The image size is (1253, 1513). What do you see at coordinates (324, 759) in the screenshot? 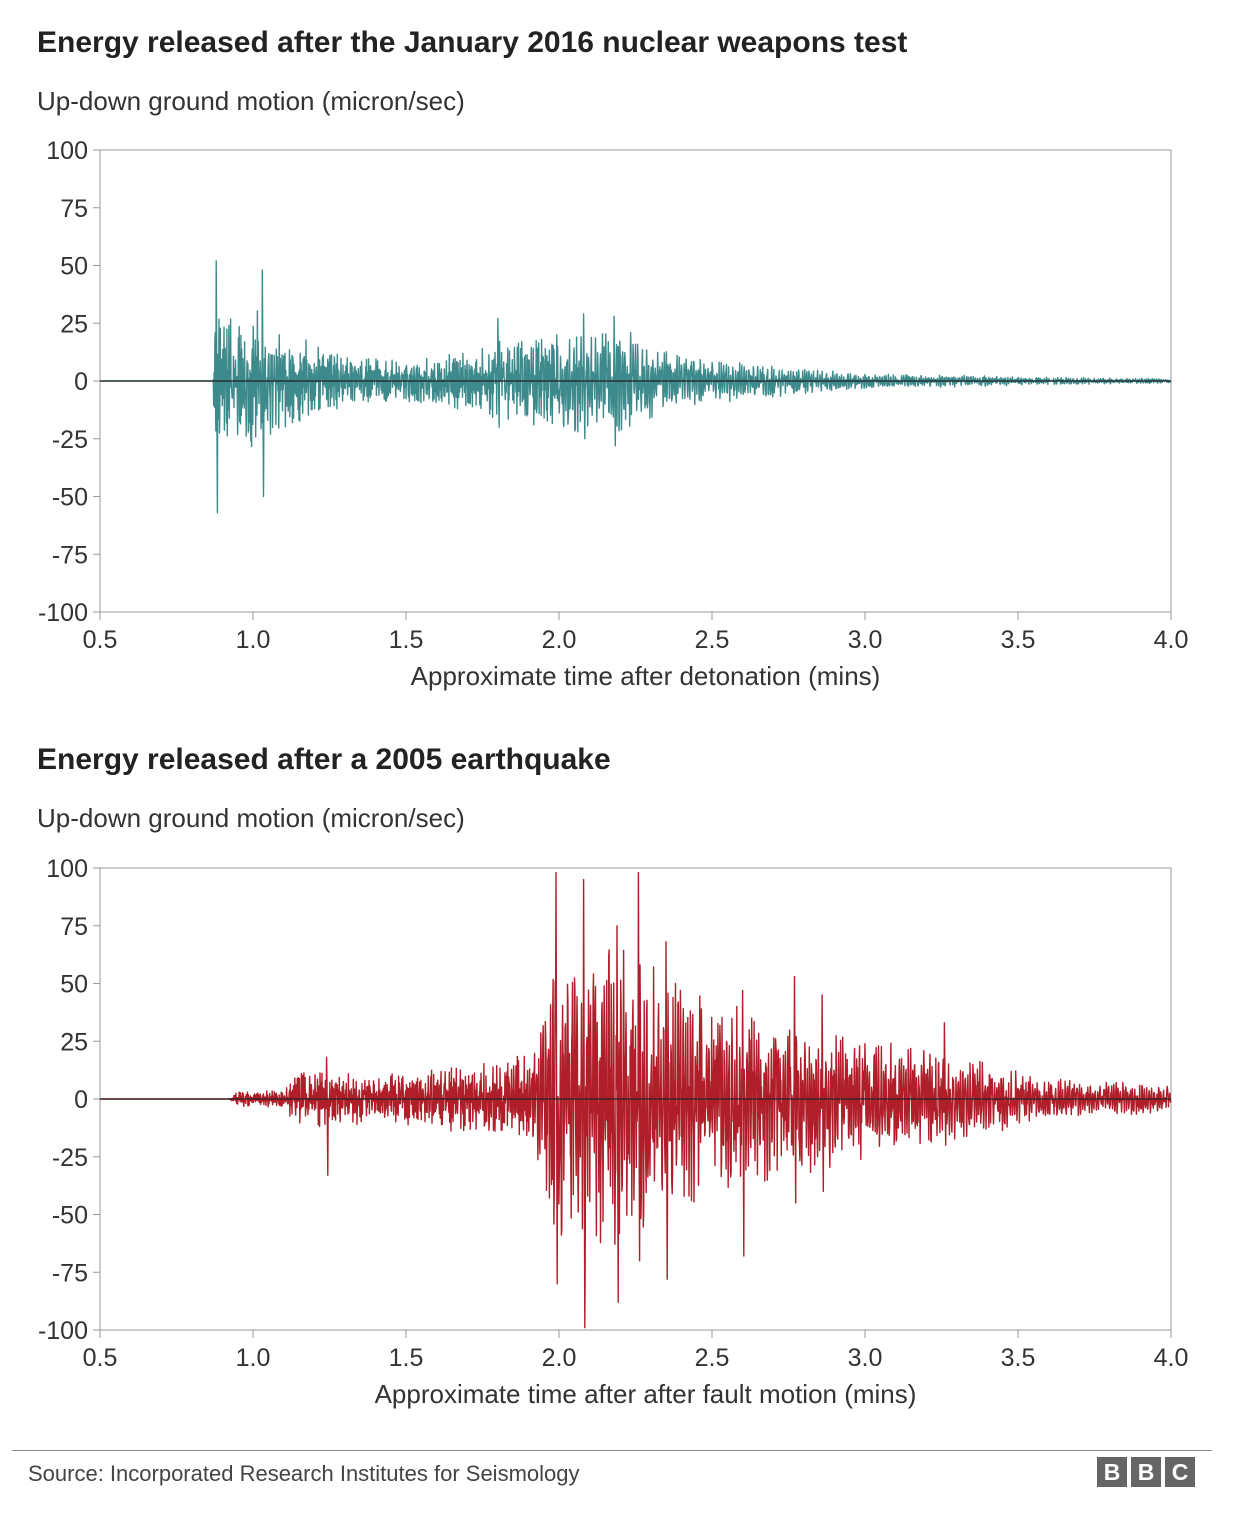
I see `chart-2-title: Energy released after a 2005 earthquake` at bounding box center [324, 759].